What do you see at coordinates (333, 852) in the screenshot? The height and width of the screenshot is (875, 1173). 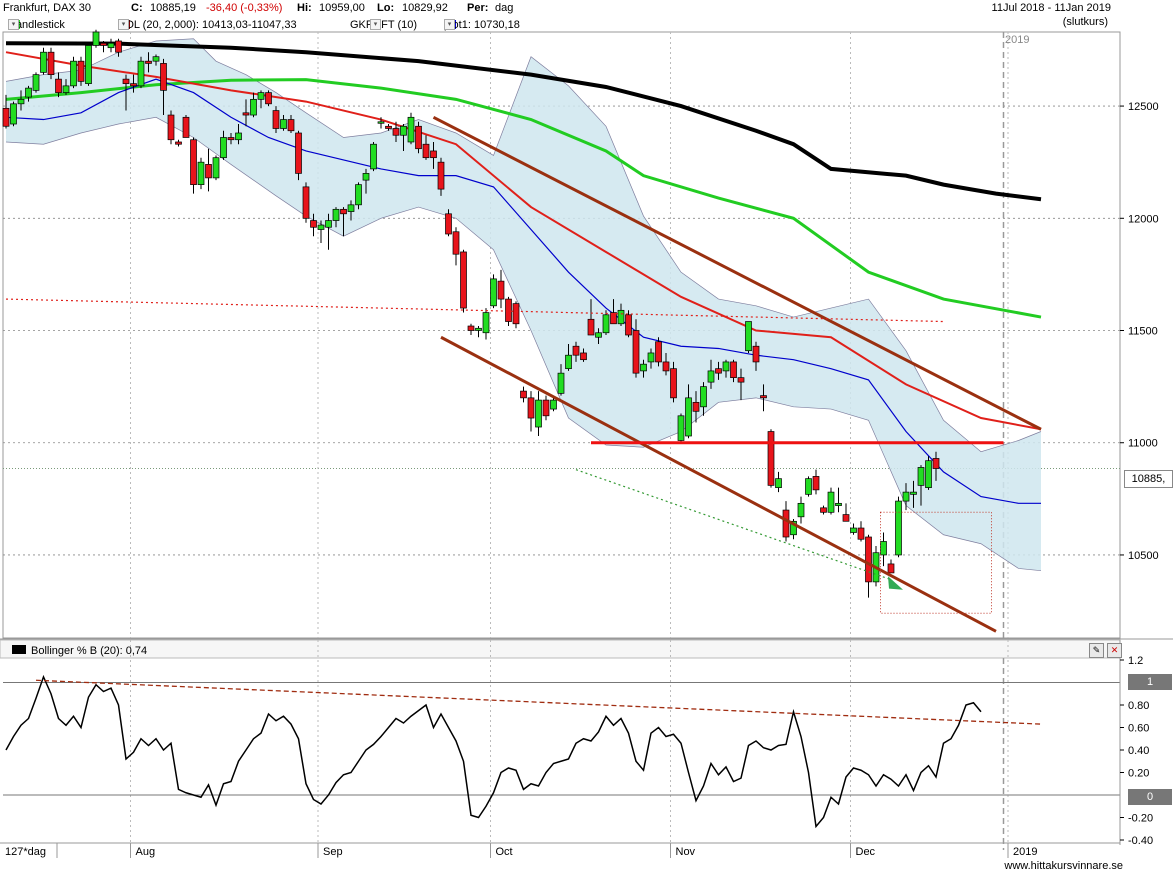 I see `x-tick-label: Sep` at bounding box center [333, 852].